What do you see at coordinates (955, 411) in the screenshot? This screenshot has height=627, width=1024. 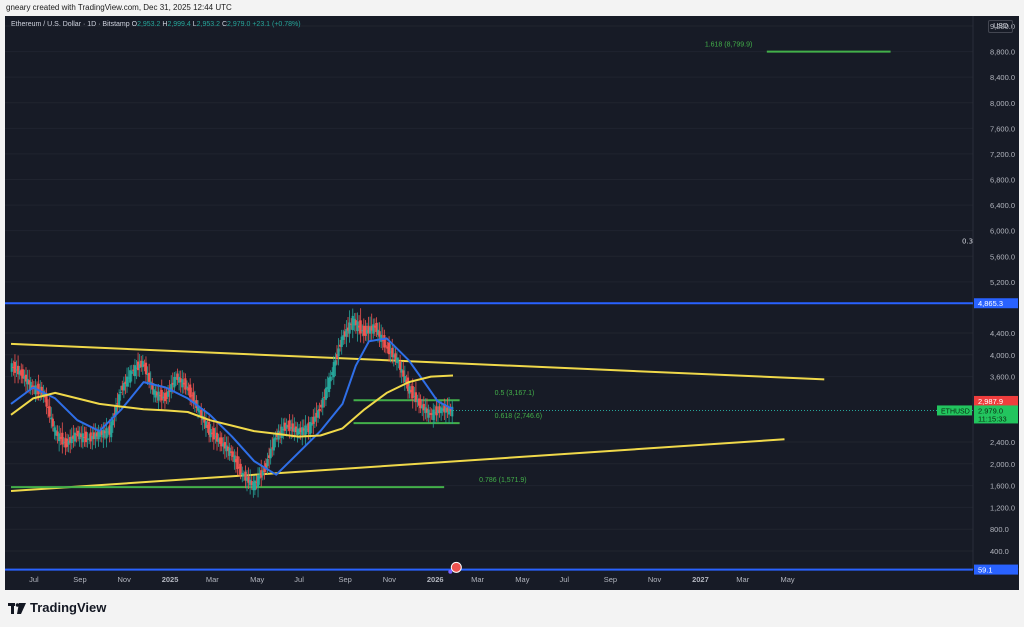 I see `symbol-tag-label: ETHUSD` at bounding box center [955, 411].